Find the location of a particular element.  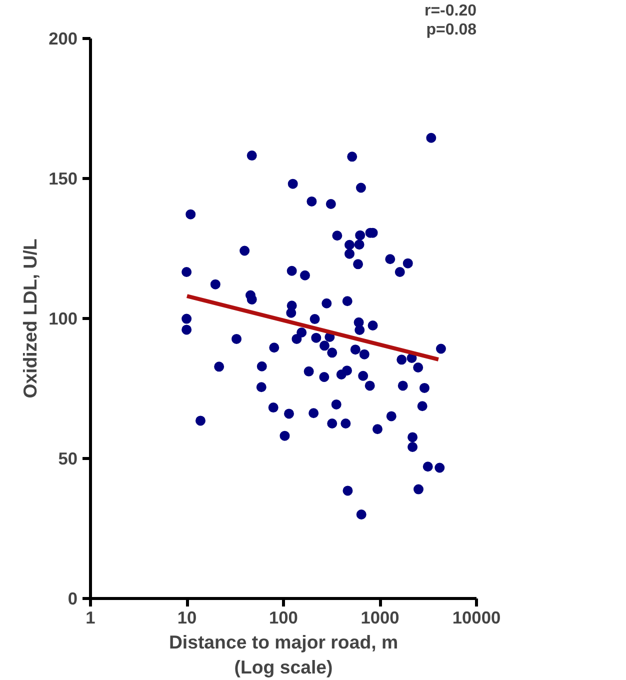

x-tick-label: 100 is located at coordinates (283, 618).